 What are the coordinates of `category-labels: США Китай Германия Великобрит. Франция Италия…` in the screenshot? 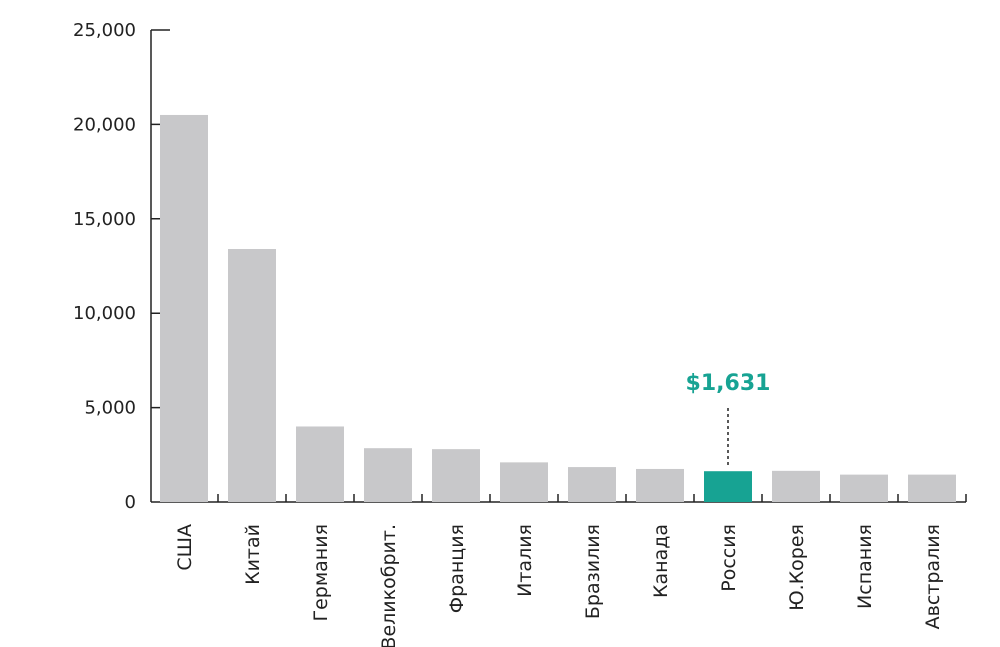 It's located at (559, 585).